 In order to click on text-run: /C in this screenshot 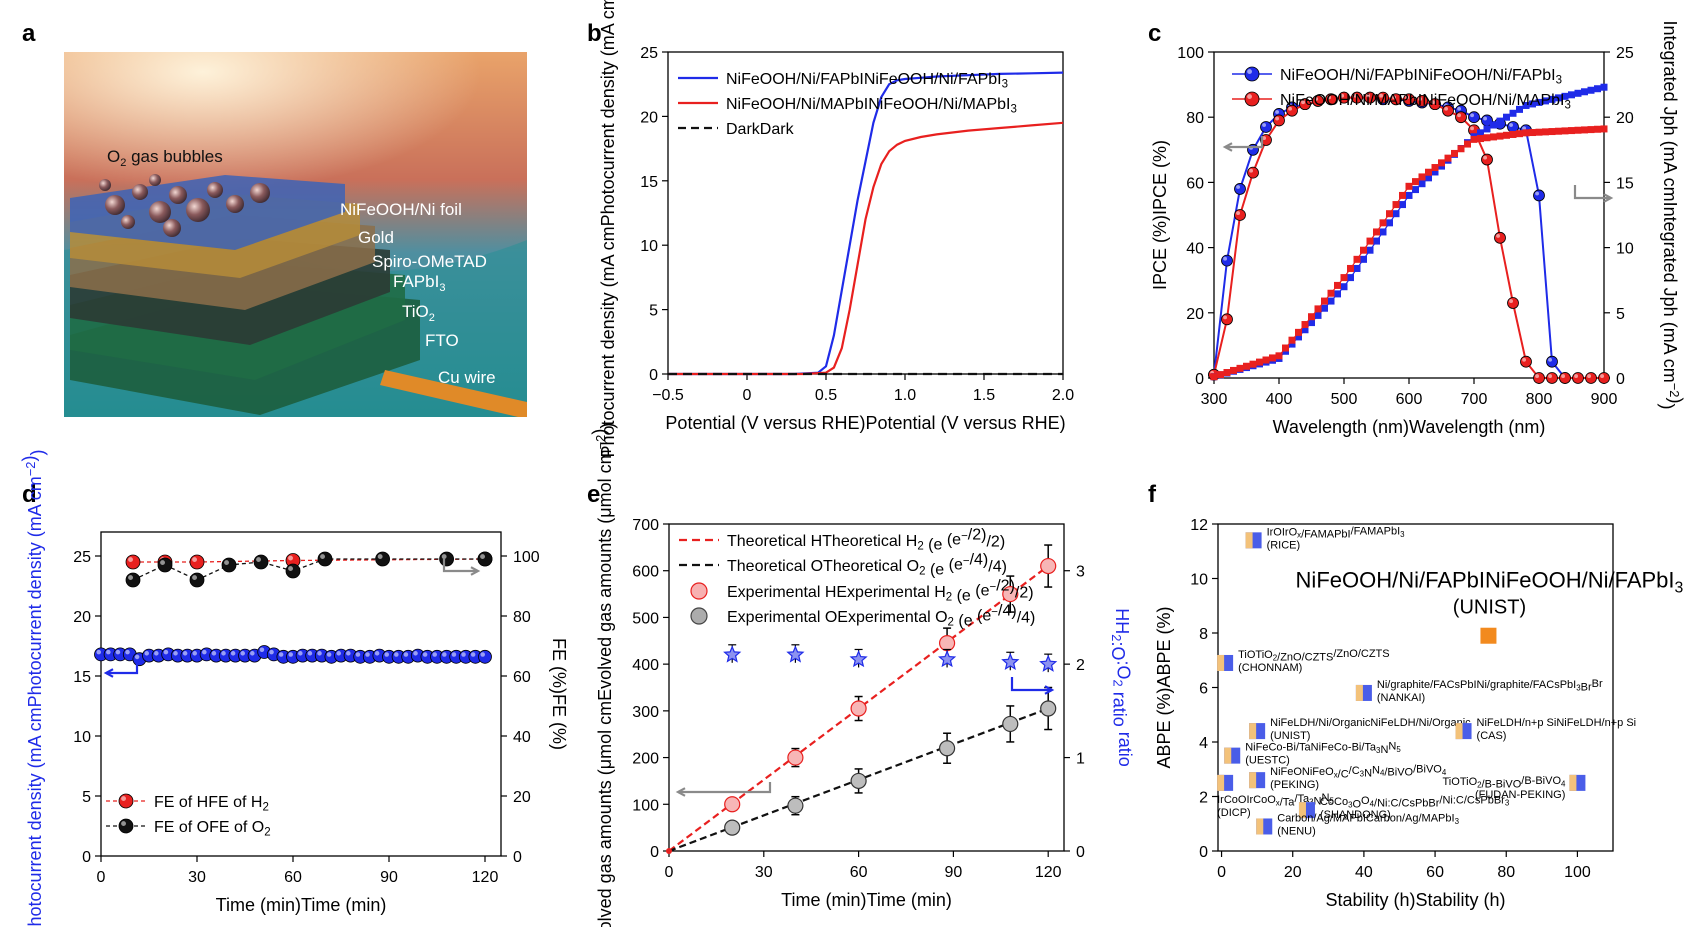, I will do `click(1343, 775)`.